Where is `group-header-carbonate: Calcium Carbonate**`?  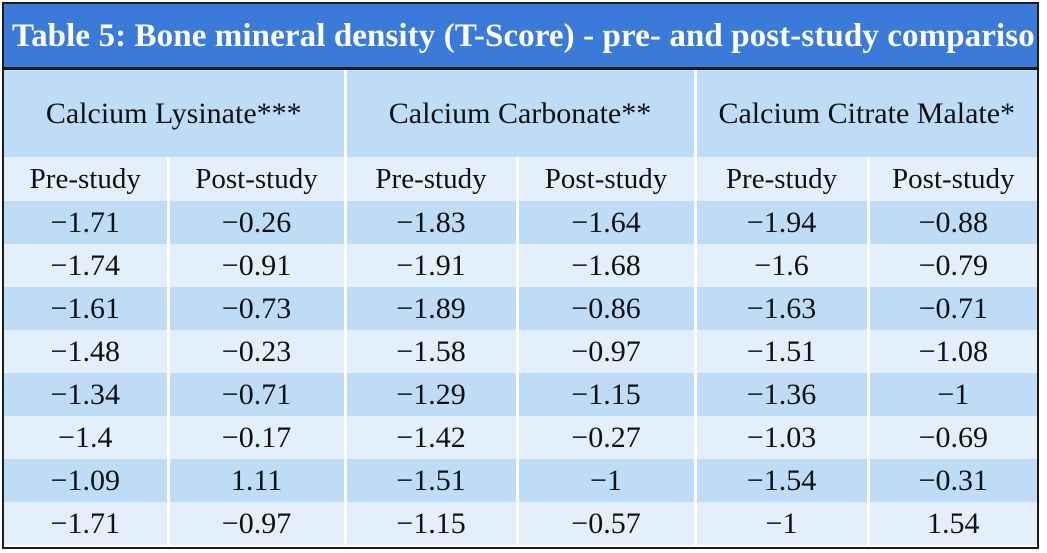 group-header-carbonate: Calcium Carbonate** is located at coordinates (521, 113).